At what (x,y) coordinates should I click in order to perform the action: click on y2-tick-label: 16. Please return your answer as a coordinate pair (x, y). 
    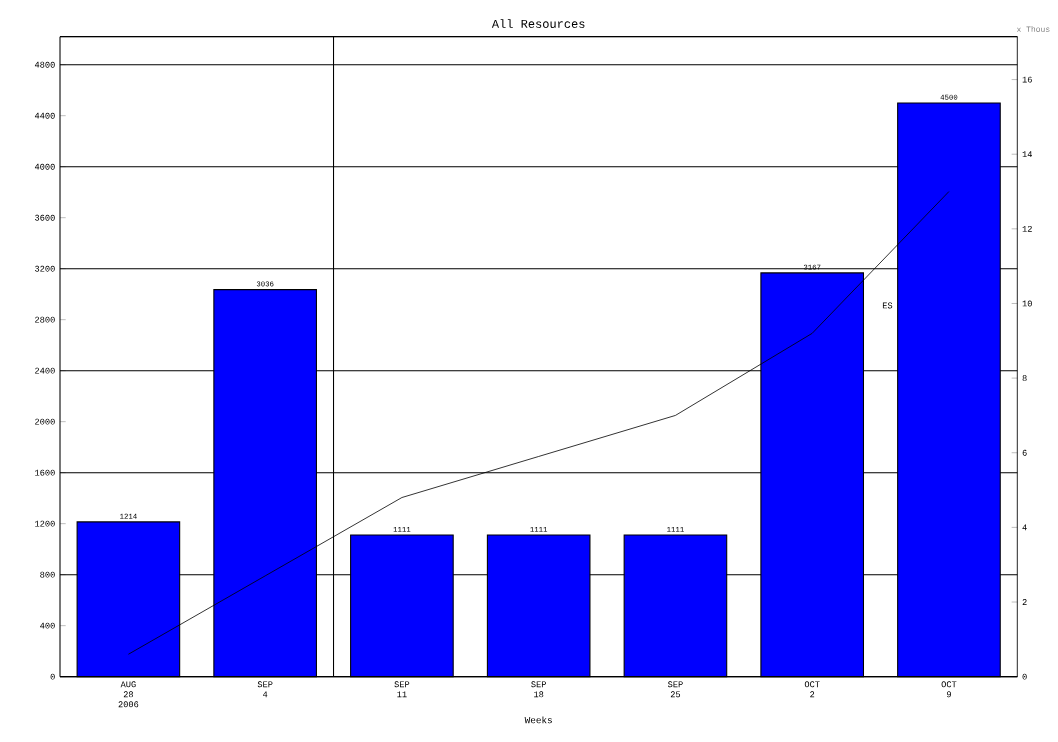
    Looking at the image, I should click on (1027, 79).